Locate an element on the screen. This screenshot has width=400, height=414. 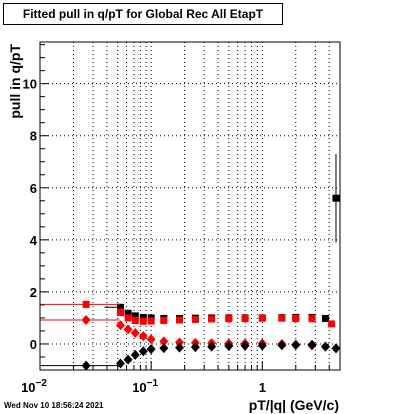
y-tick-label: 8 is located at coordinates (33, 136).